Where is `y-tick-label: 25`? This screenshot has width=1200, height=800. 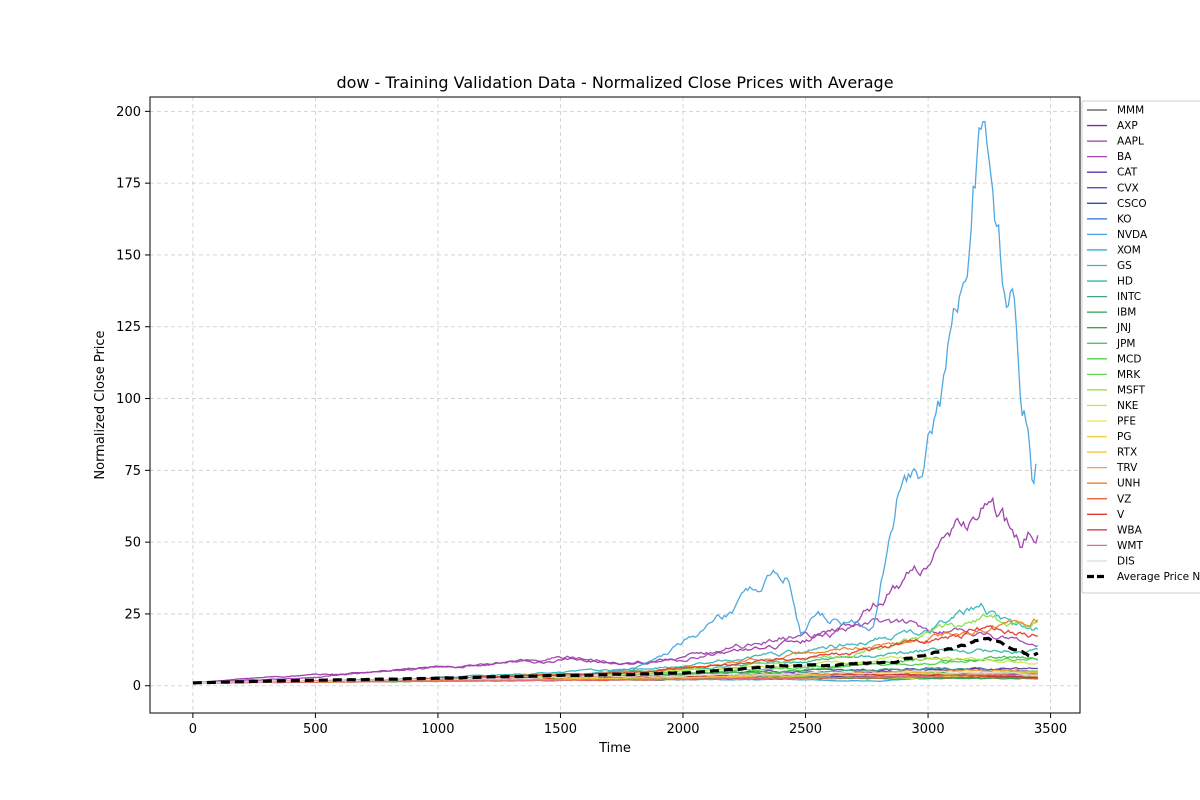 y-tick-label: 25 is located at coordinates (132, 614).